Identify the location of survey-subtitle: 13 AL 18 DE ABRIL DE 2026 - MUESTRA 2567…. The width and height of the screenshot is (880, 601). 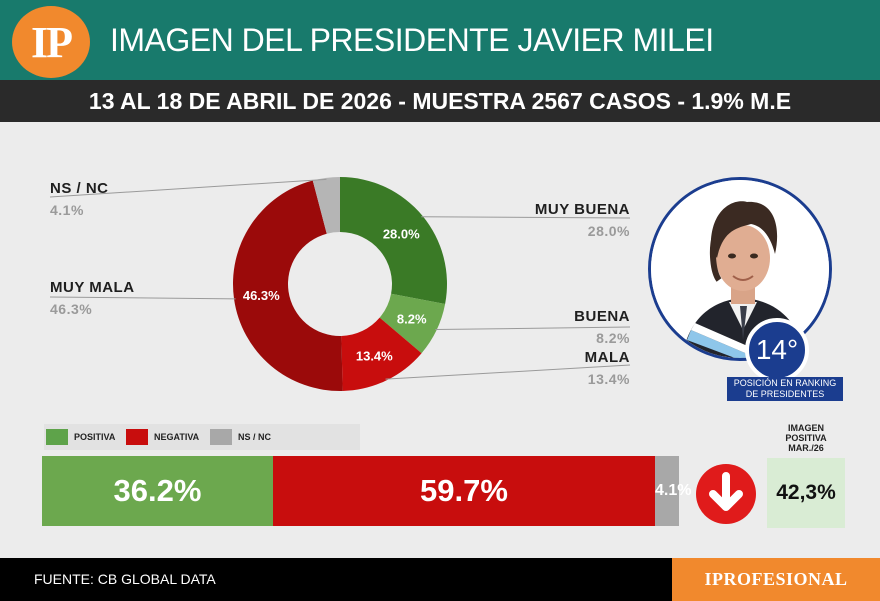
(440, 101).